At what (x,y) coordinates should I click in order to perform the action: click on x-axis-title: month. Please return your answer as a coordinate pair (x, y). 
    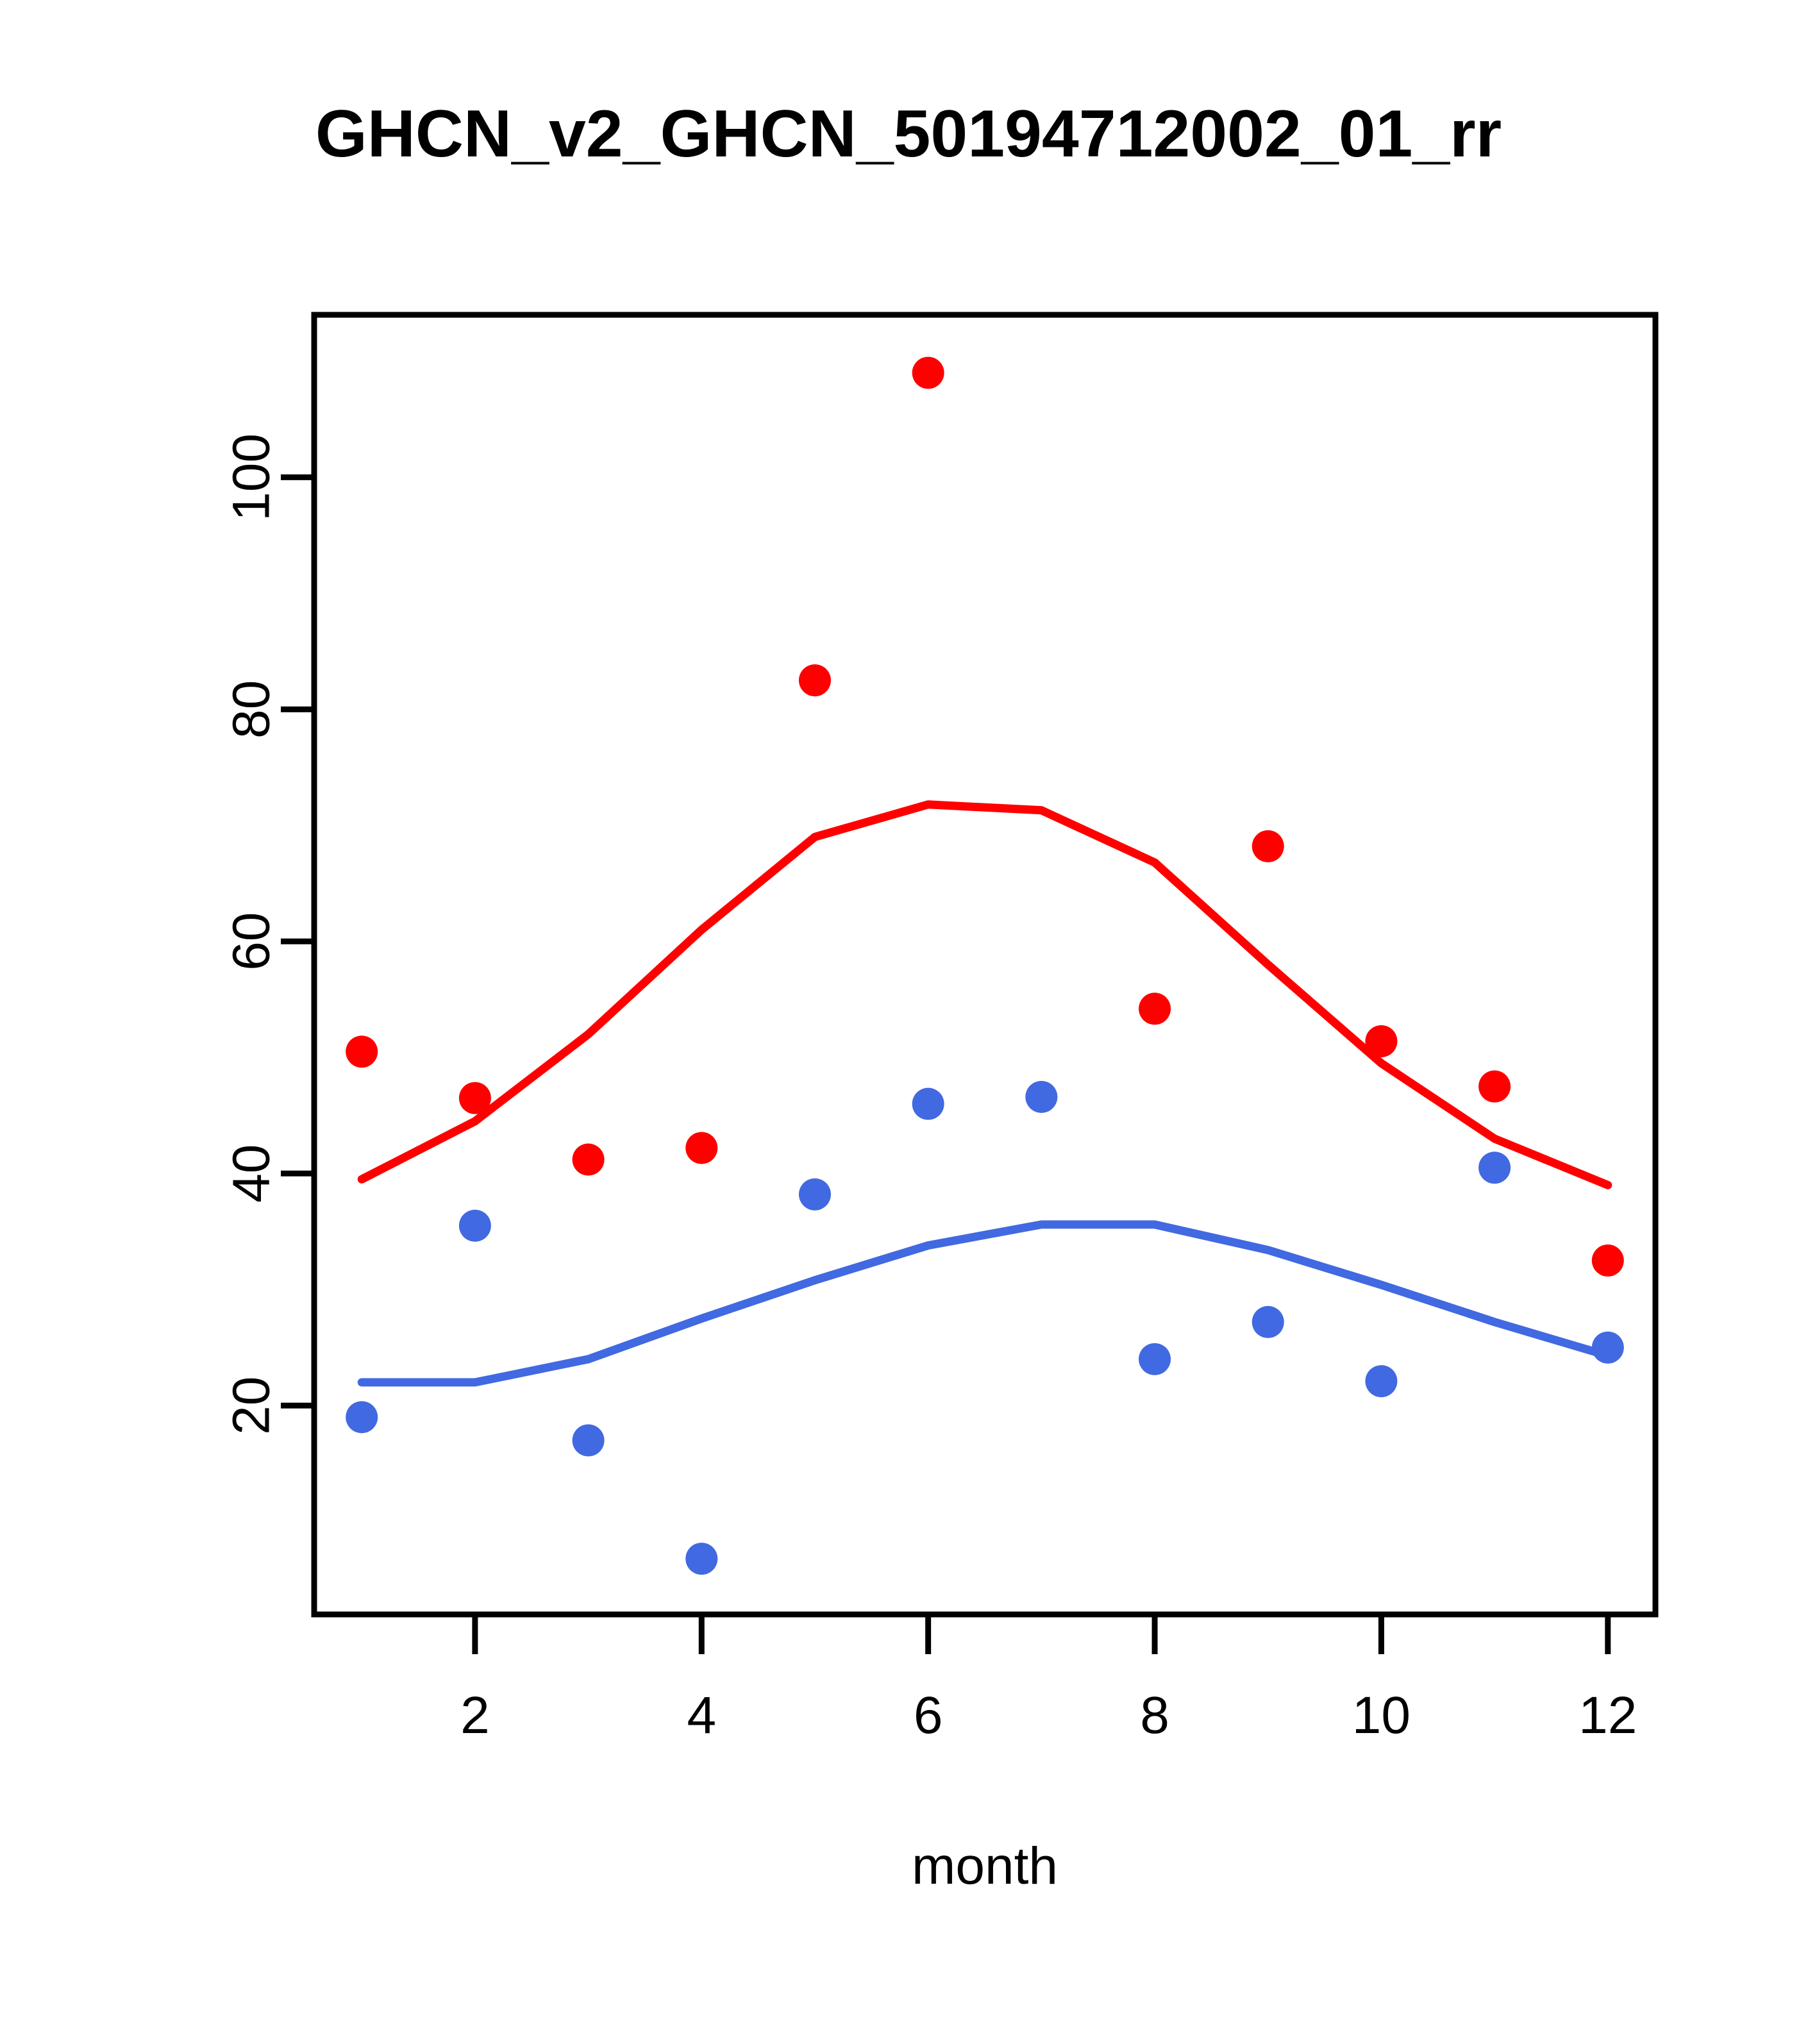
    Looking at the image, I should click on (985, 1866).